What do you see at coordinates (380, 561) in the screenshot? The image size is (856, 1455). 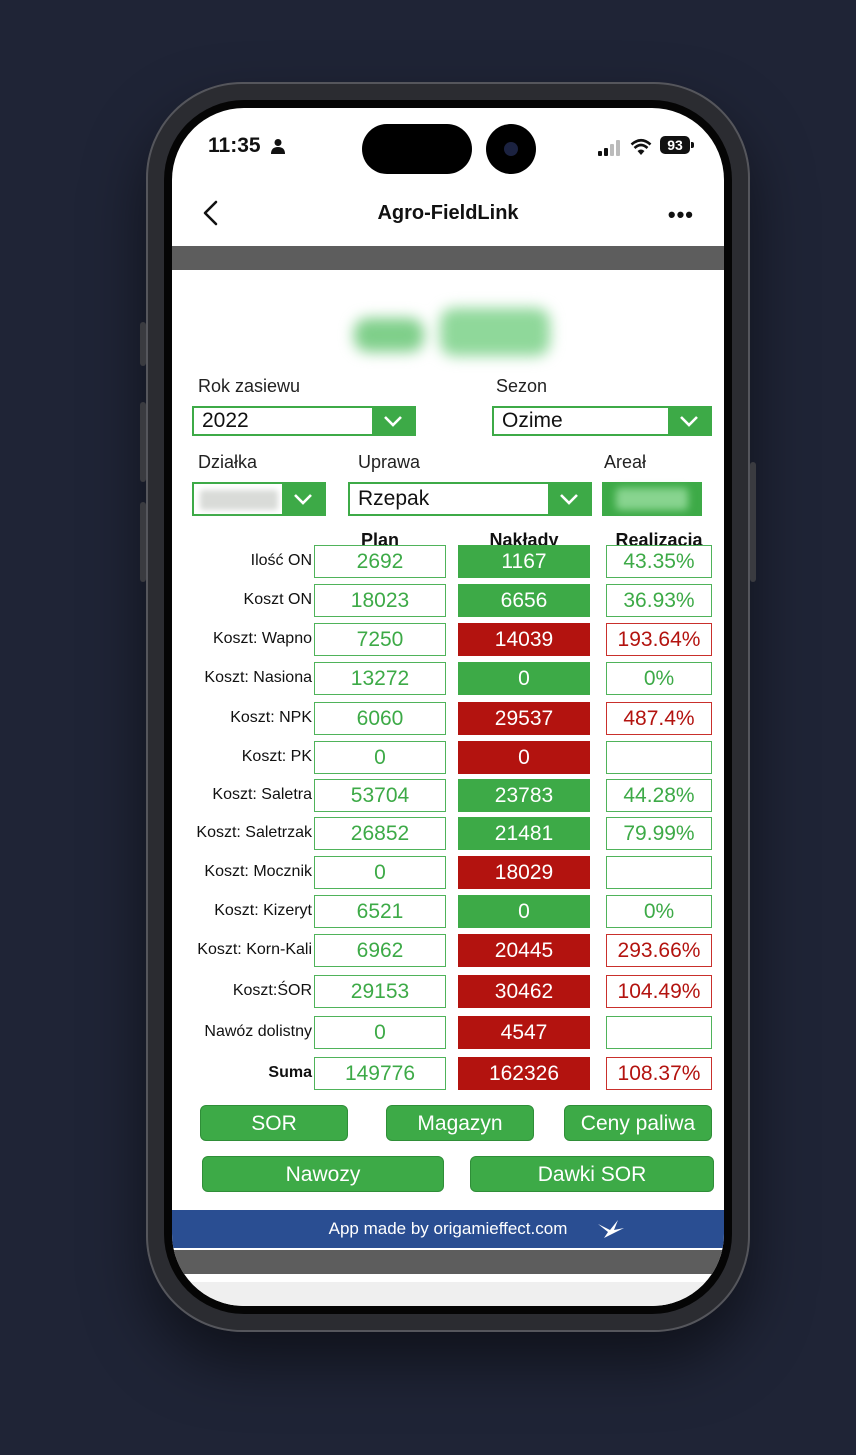 I see `plan-cell: 2692` at bounding box center [380, 561].